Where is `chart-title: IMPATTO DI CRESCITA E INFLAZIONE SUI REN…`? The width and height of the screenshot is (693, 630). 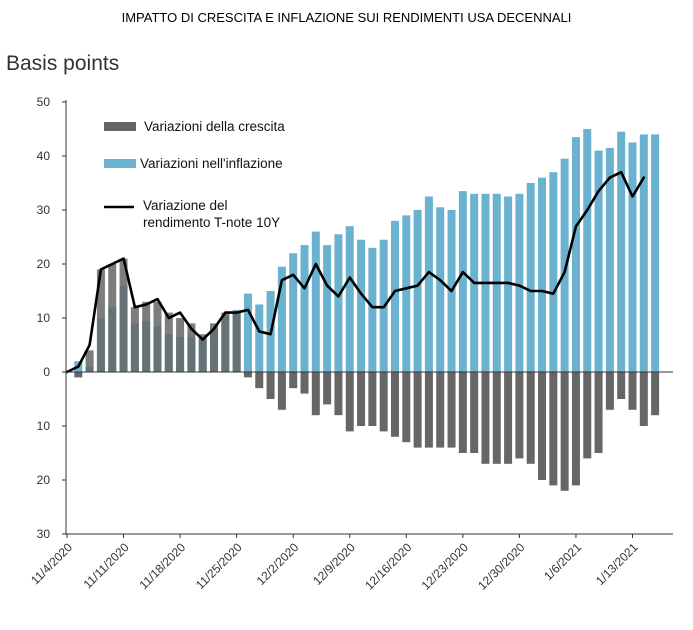 chart-title: IMPATTO DI CRESCITA E INFLAZIONE SUI REN… is located at coordinates (346, 17).